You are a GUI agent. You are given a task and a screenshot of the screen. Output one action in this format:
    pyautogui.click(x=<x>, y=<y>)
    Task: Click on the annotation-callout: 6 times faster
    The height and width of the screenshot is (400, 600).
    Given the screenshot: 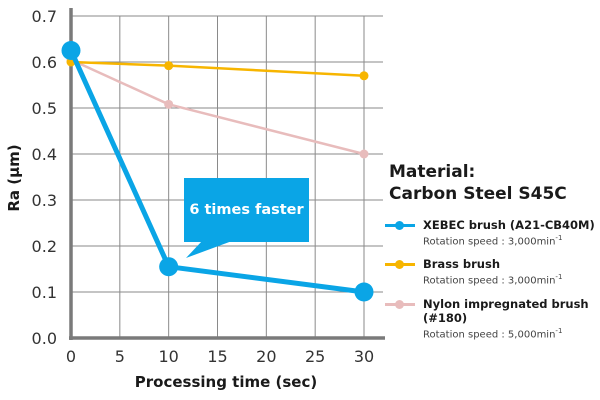 What is the action you would take?
    pyautogui.click(x=246, y=210)
    